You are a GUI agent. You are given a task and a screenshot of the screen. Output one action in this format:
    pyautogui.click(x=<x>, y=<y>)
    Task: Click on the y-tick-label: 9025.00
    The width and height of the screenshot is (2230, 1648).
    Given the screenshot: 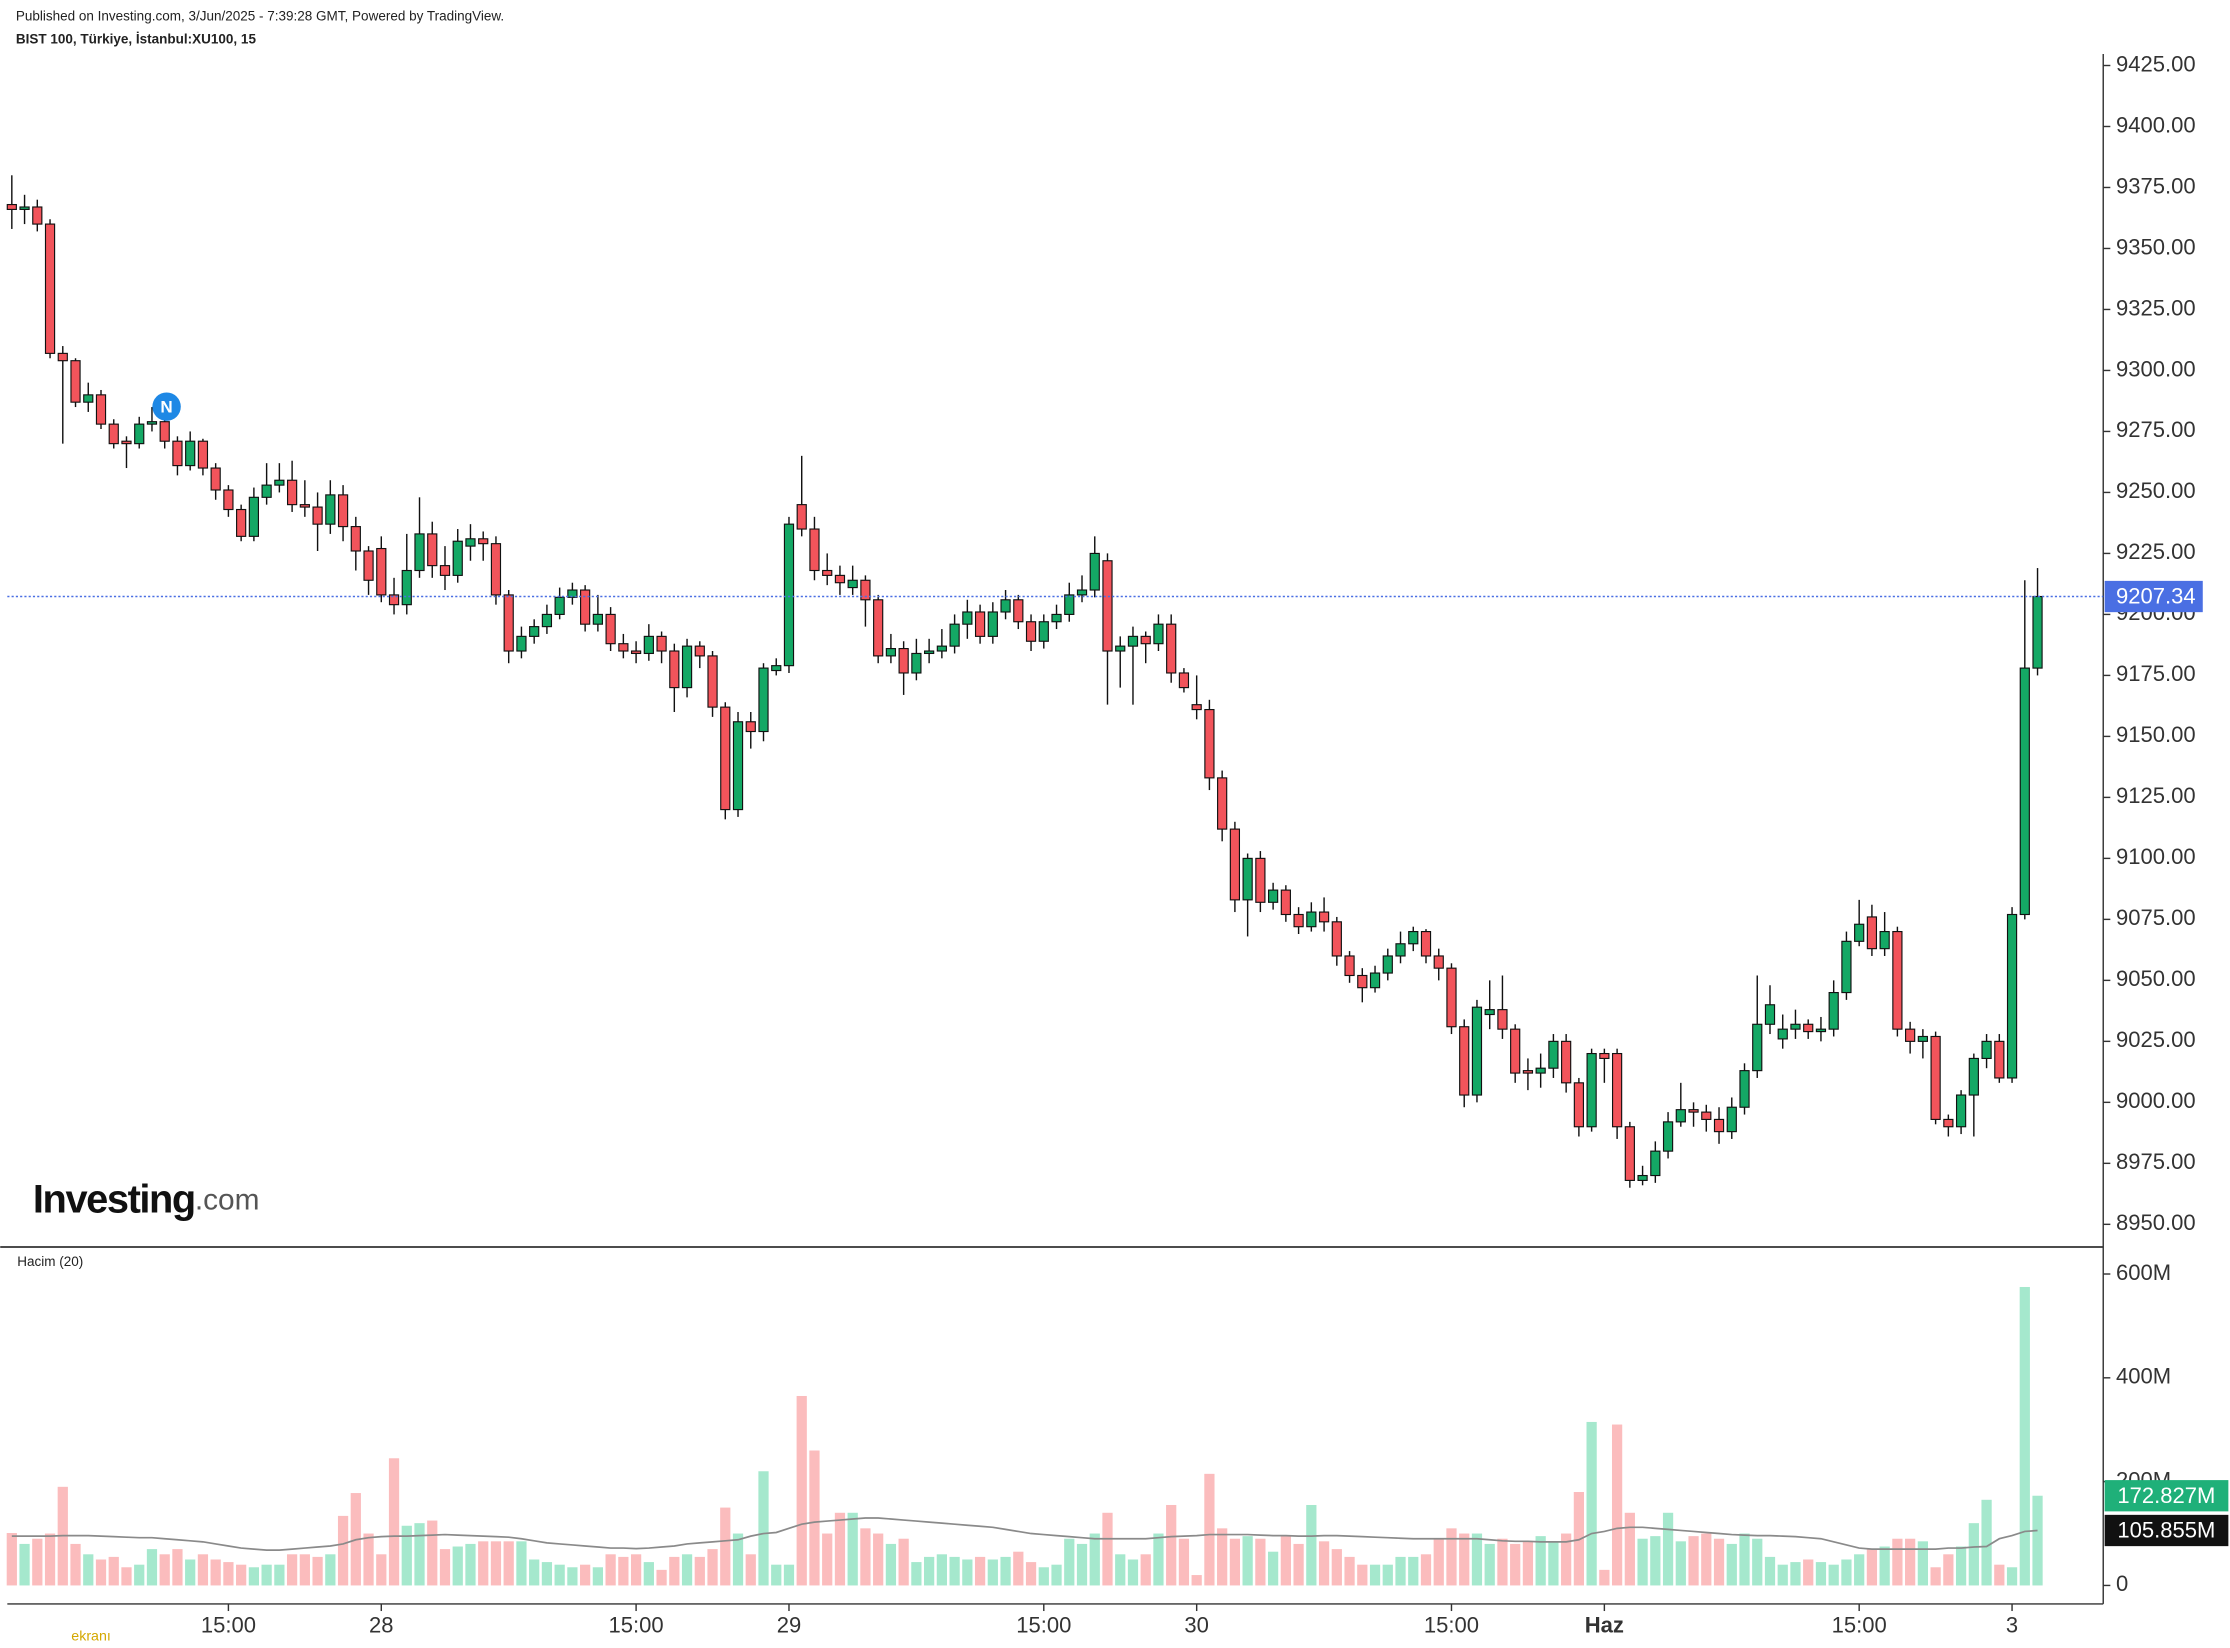 What is the action you would take?
    pyautogui.click(x=2156, y=1039)
    